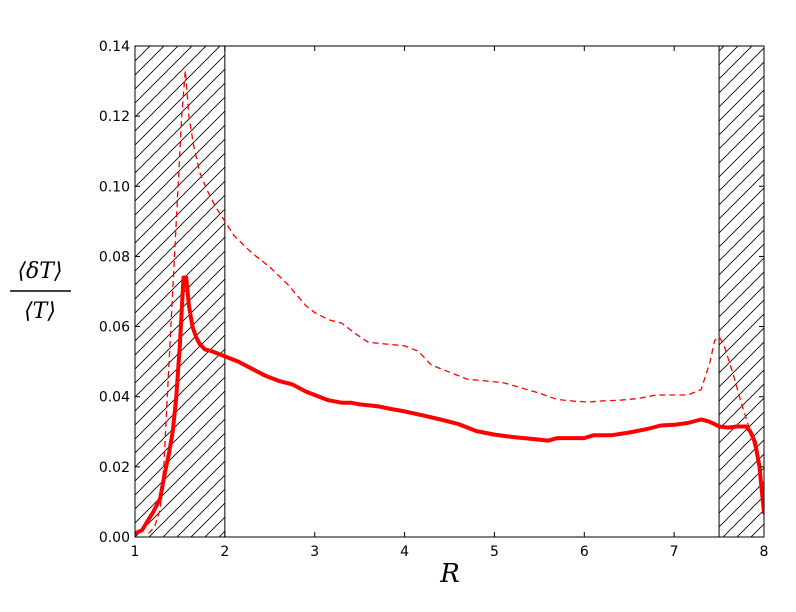  Describe the element at coordinates (114, 398) in the screenshot. I see `y-tick-label: 0.04` at that location.